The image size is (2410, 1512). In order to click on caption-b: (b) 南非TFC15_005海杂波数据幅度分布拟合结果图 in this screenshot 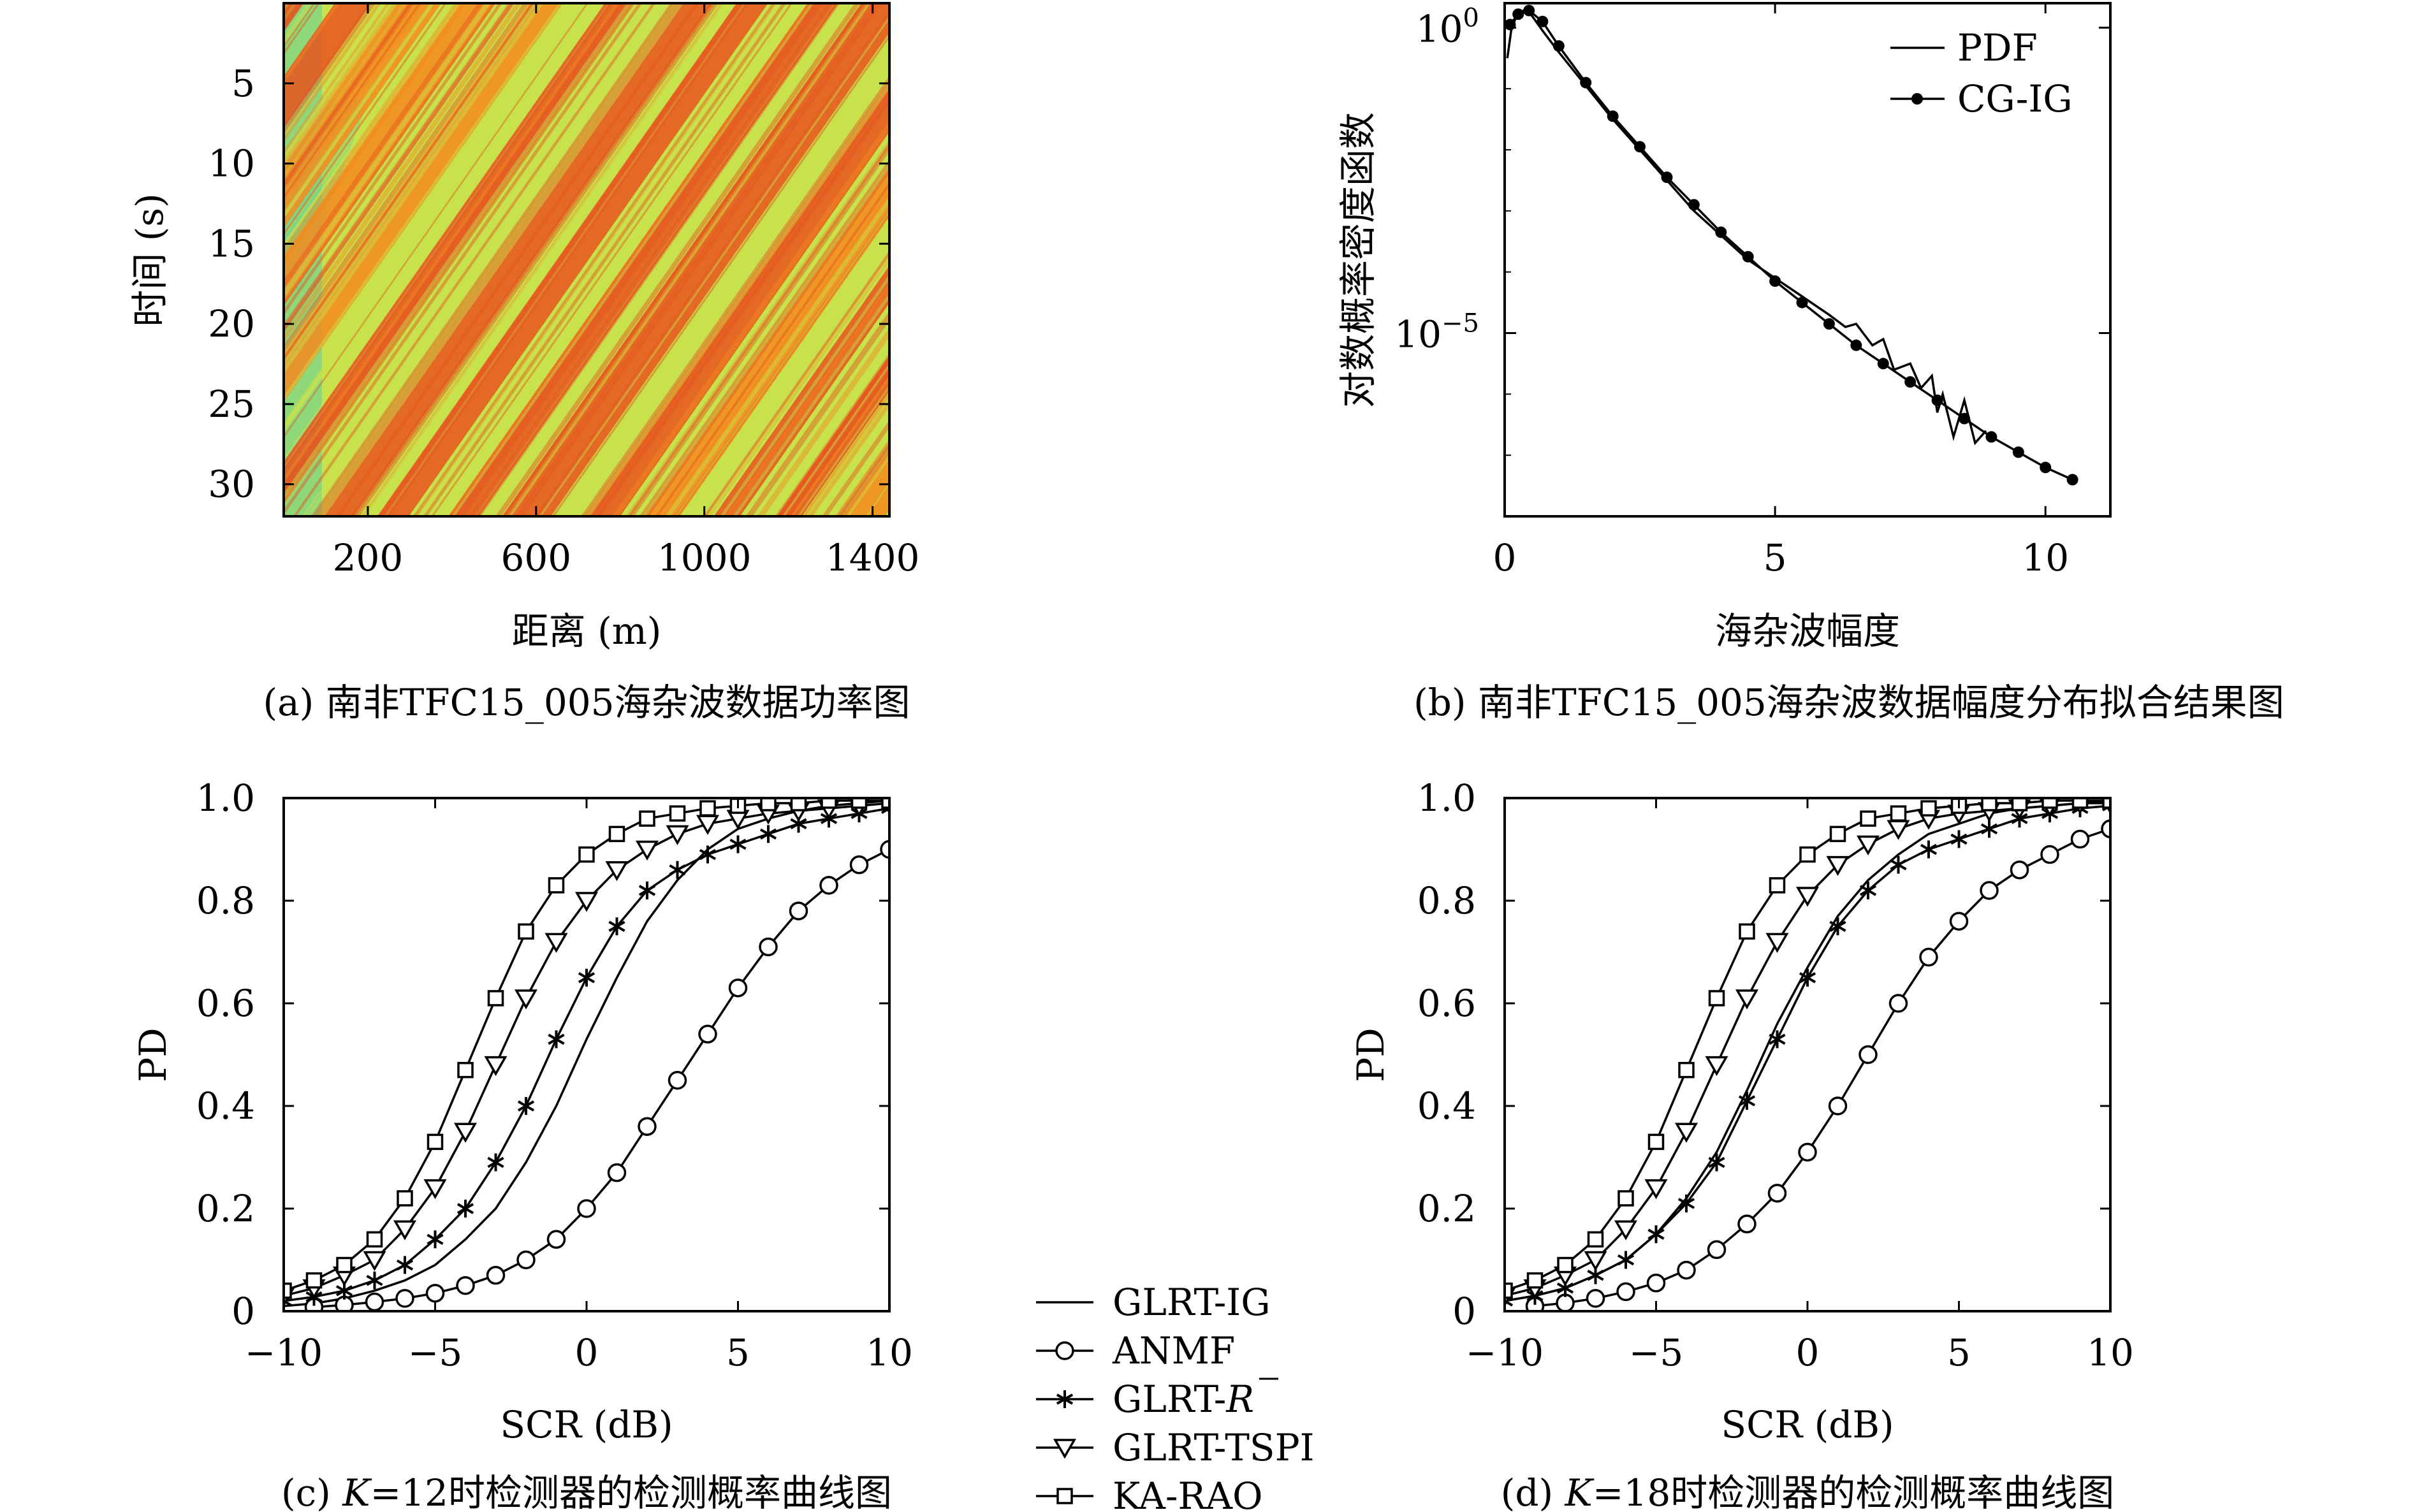, I will do `click(1848, 703)`.